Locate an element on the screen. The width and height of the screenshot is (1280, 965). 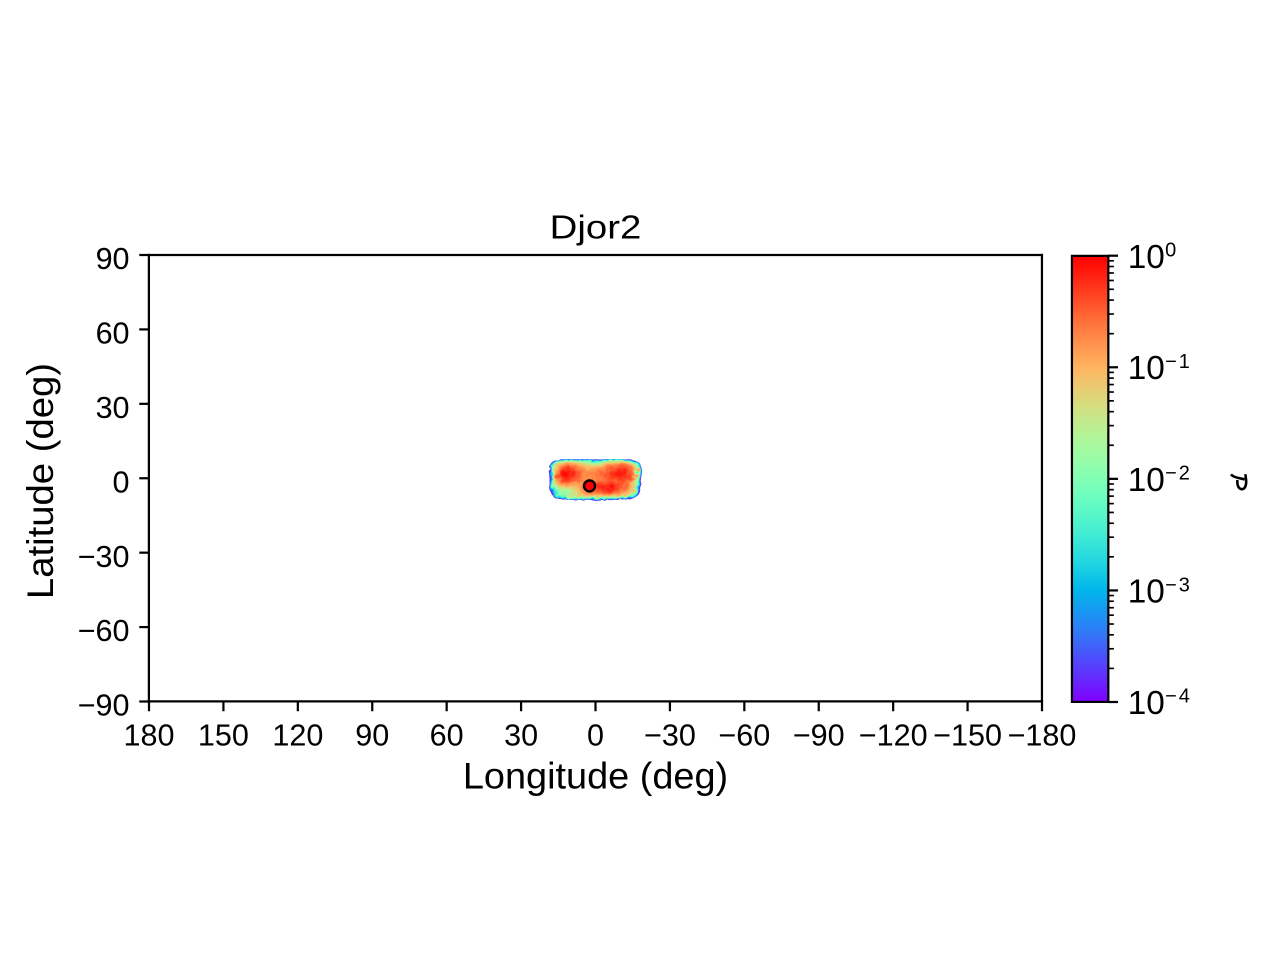
svg-text: −120 is located at coordinates (893, 736).